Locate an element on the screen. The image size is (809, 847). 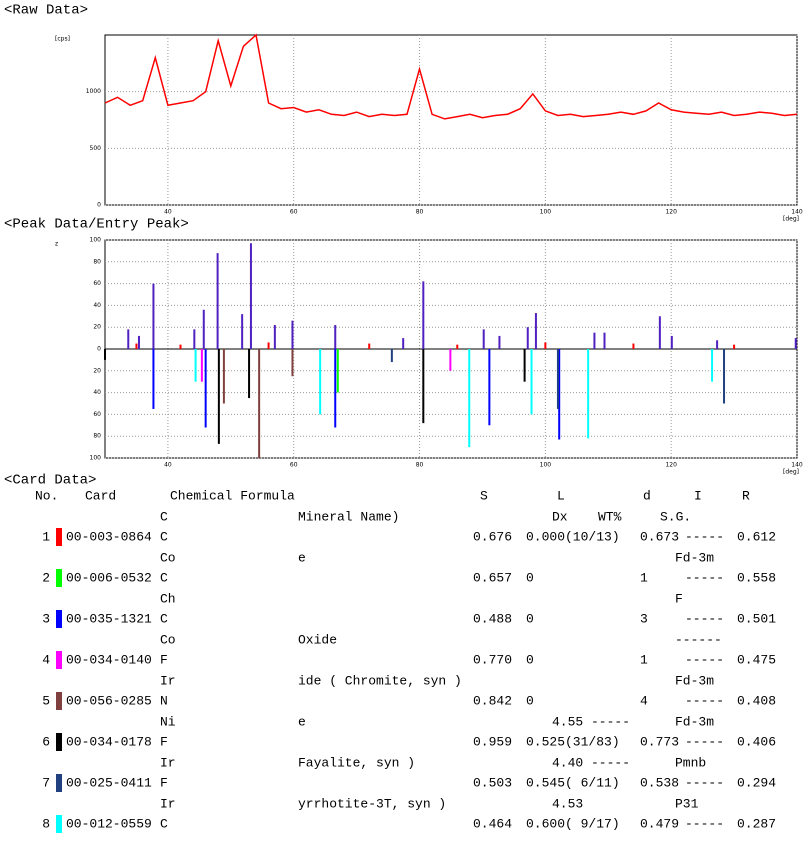
cell: 0.770 is located at coordinates (492, 659).